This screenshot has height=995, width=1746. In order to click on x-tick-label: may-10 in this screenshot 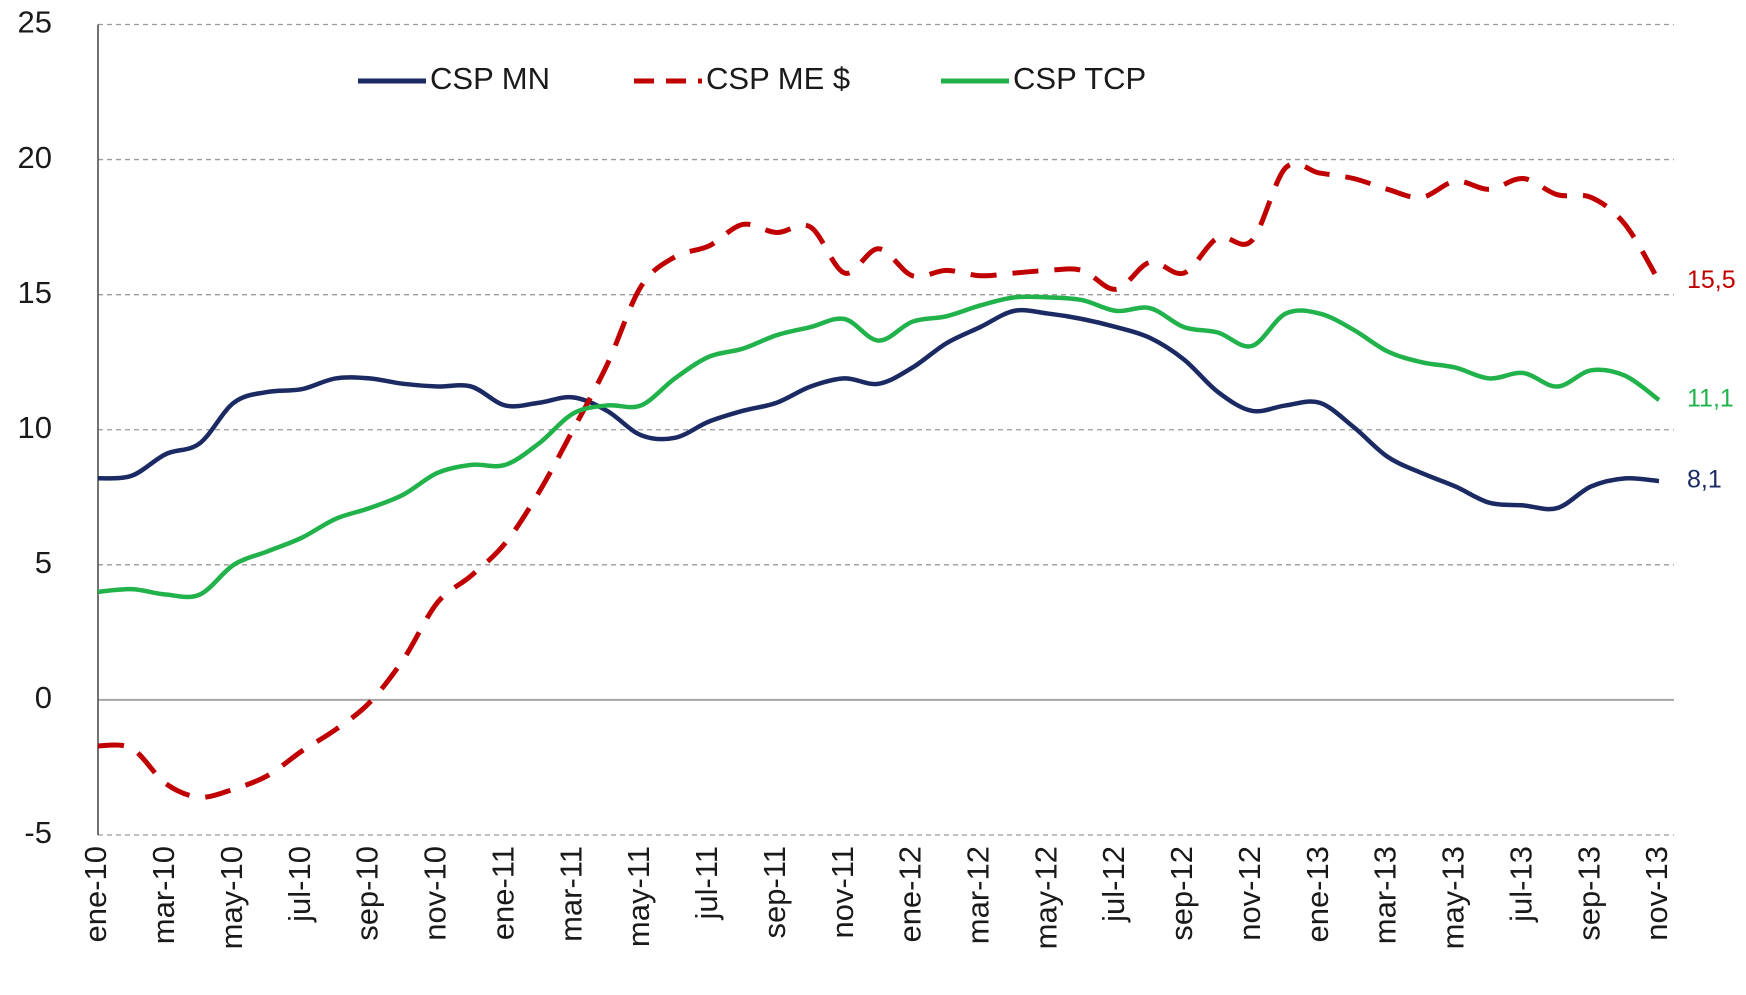, I will do `click(231, 897)`.